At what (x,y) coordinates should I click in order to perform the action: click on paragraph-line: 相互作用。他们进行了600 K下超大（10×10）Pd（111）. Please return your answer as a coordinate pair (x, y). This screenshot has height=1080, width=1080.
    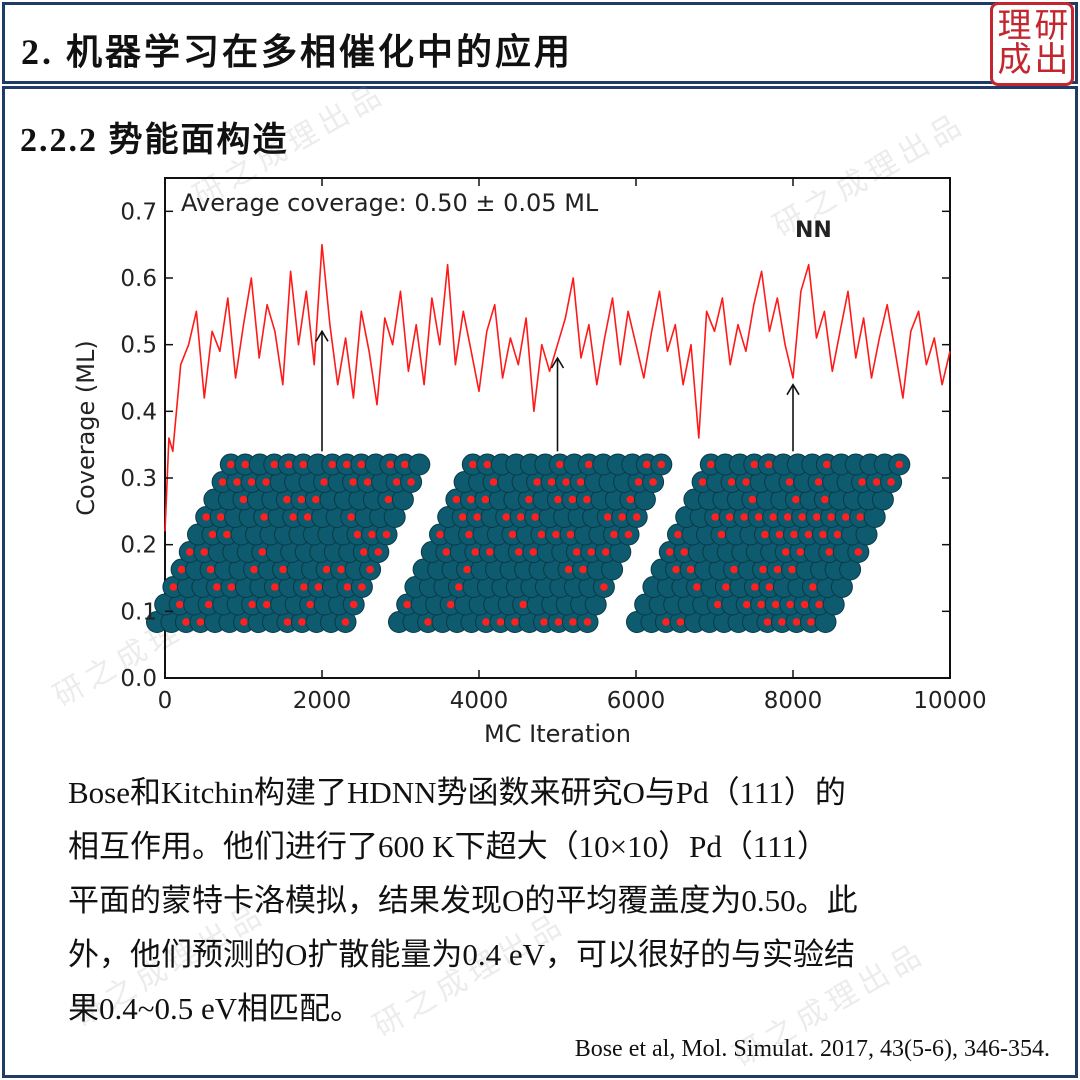
    Looking at the image, I should click on (448, 846).